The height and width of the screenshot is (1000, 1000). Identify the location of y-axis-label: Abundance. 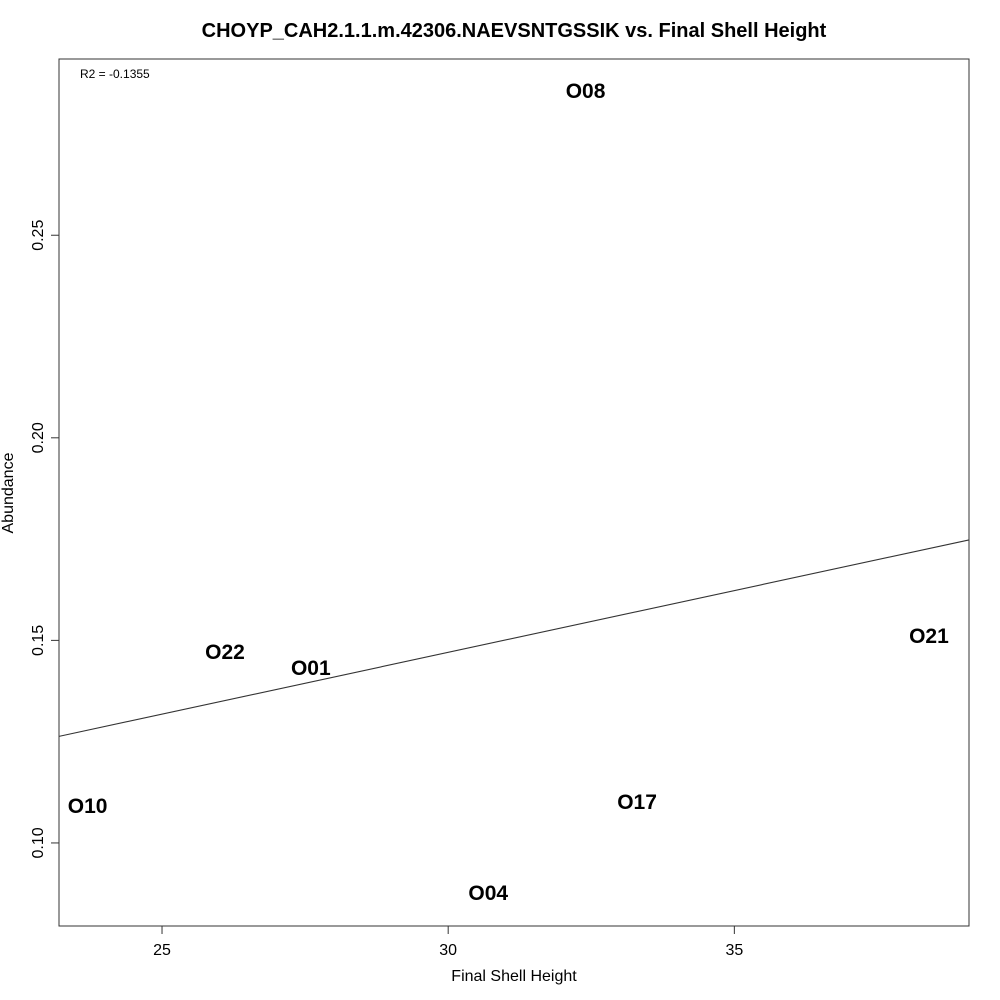
(8, 492).